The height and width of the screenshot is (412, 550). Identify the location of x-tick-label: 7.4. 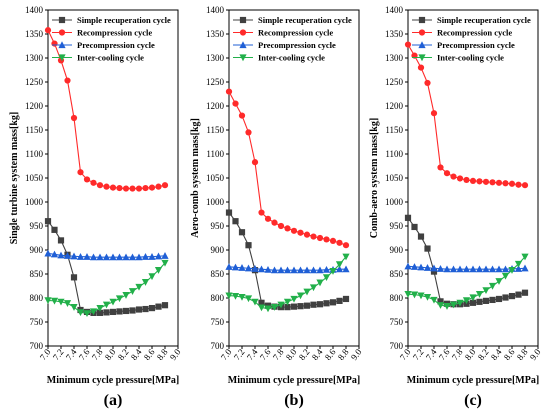
(252, 354).